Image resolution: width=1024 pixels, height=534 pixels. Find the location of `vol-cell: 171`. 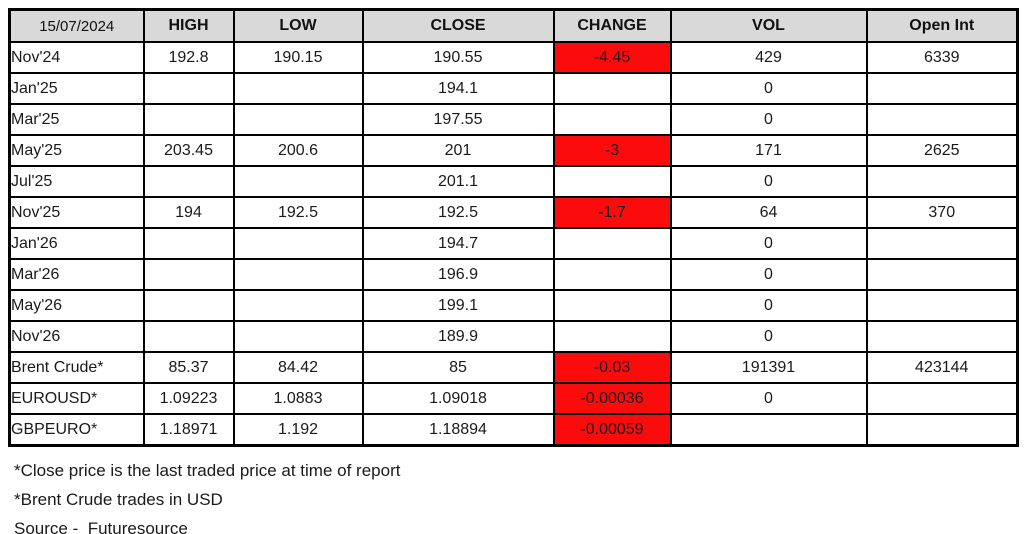

vol-cell: 171 is located at coordinates (768, 150).